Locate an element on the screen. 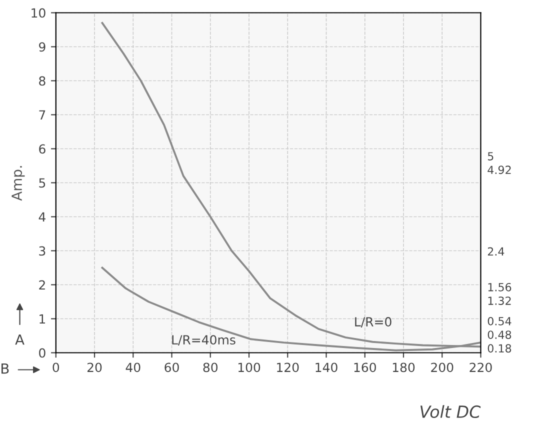 The image size is (559, 425). y-tick-label: 8 is located at coordinates (42, 81).